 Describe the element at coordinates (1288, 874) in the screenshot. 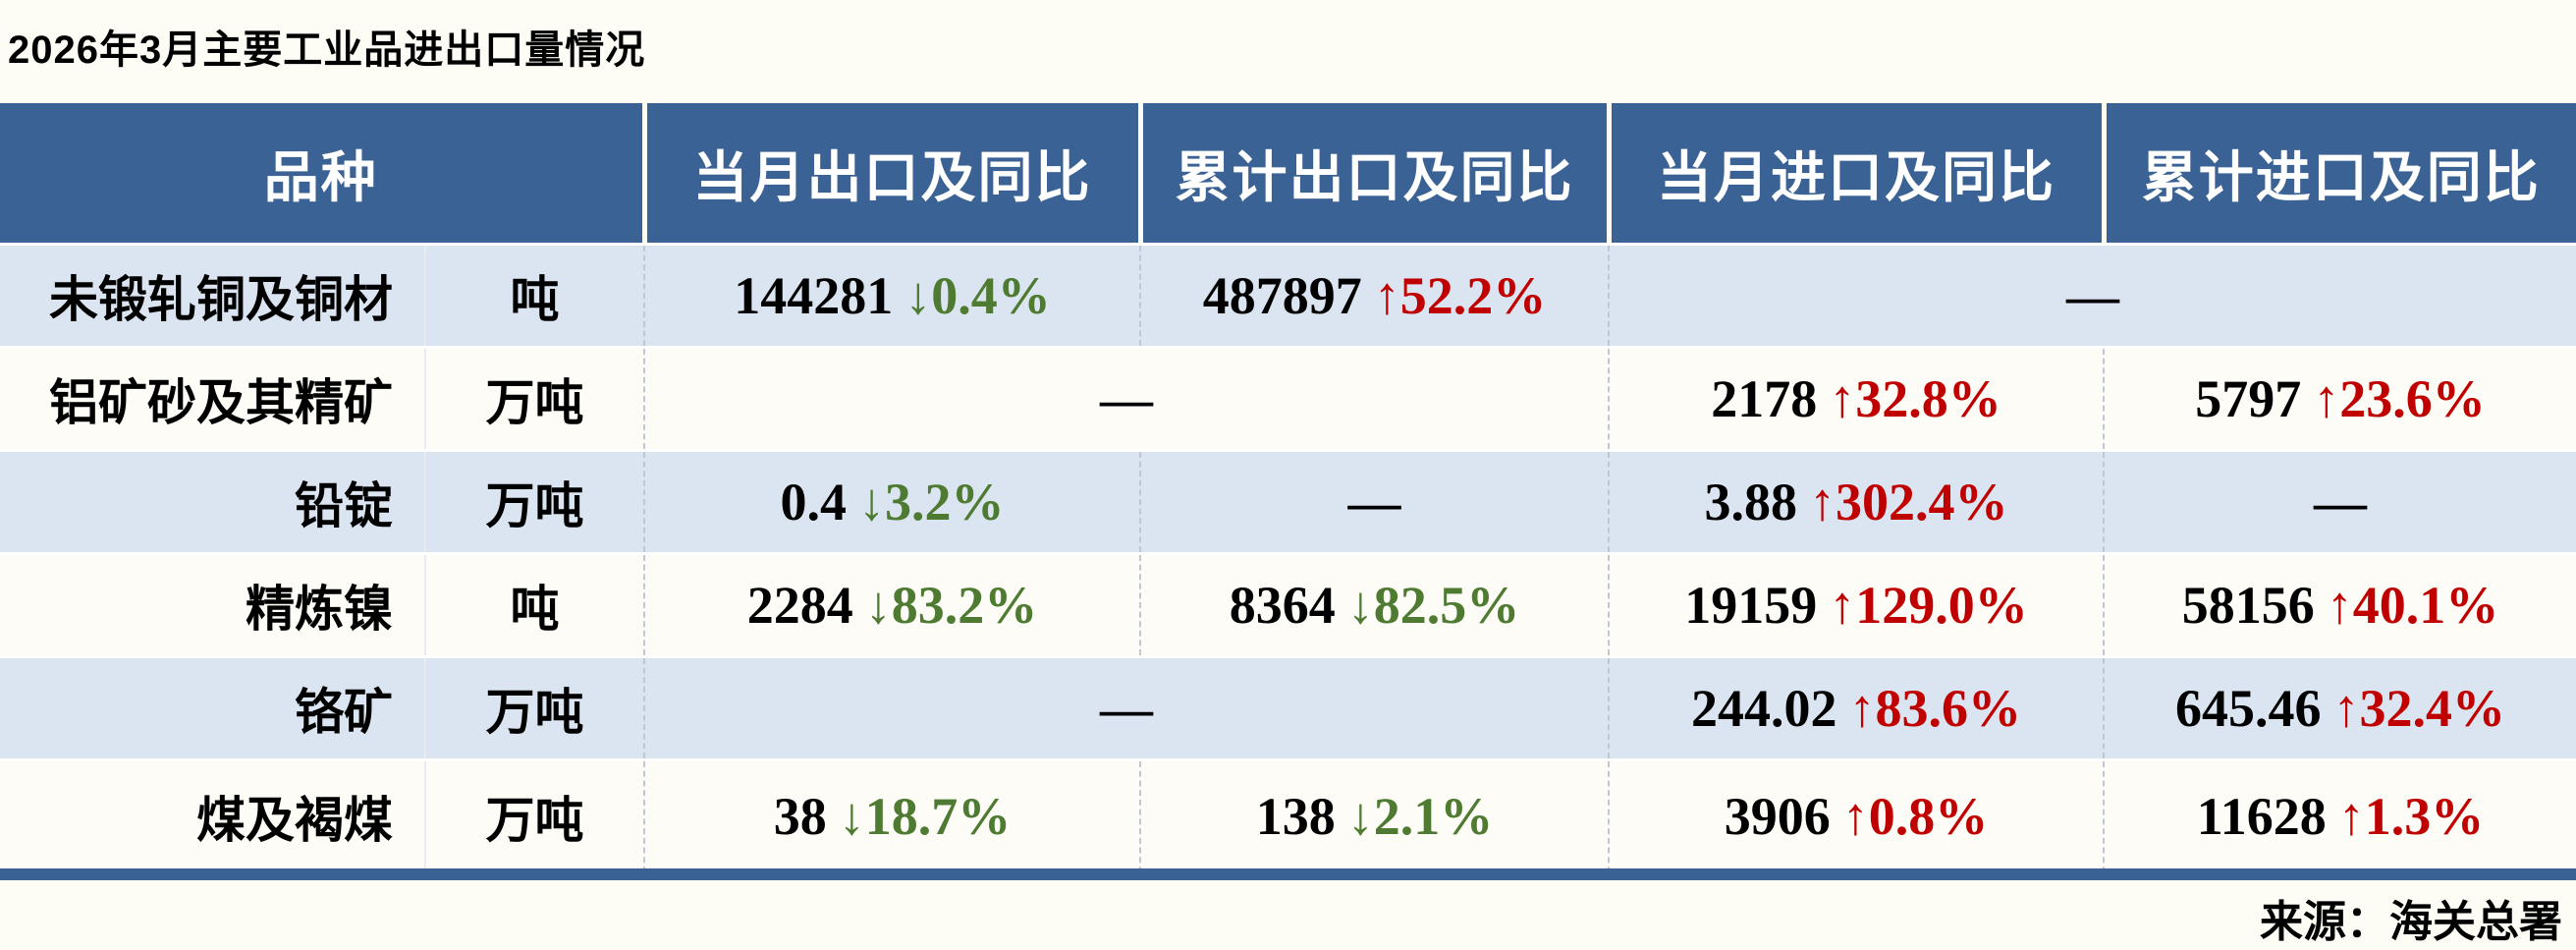

I see `bottom-accent-bar` at that location.